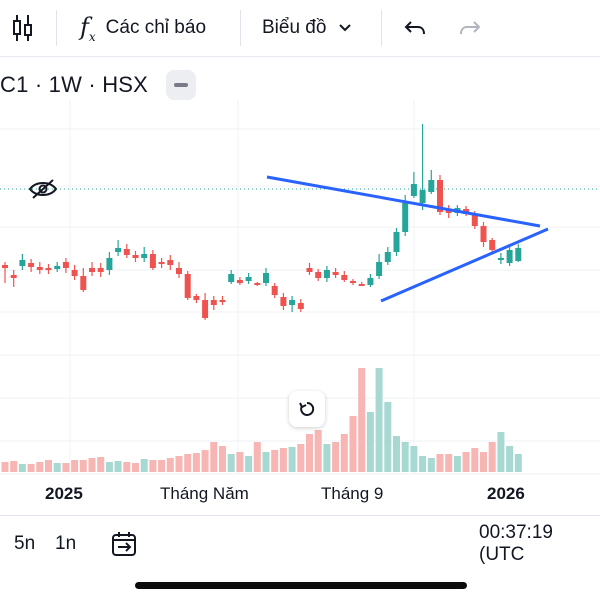  I want to click on collapse-legend-button, so click(181, 85).